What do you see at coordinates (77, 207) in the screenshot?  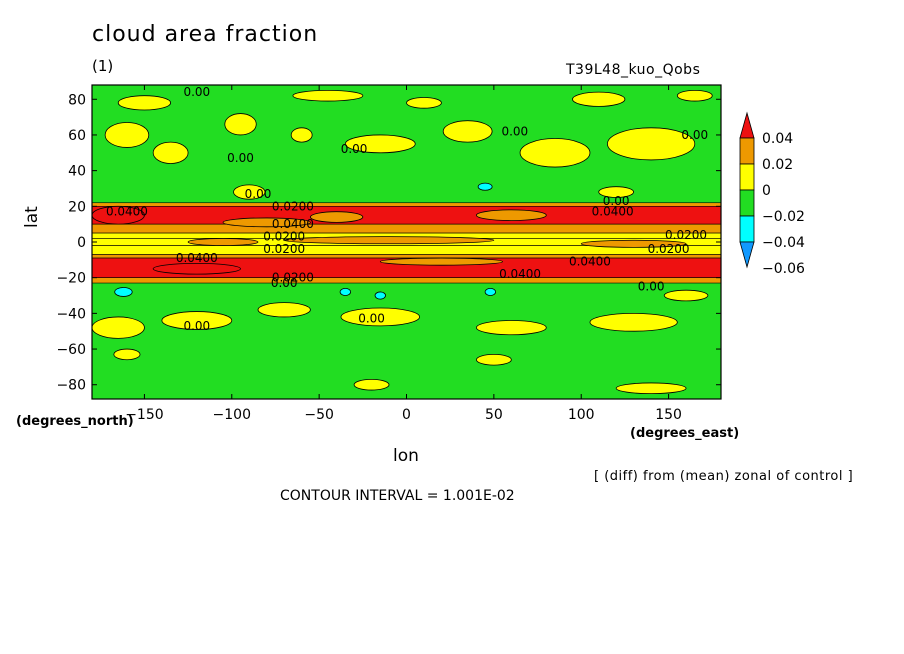 I see `y-tick-label: 20` at bounding box center [77, 207].